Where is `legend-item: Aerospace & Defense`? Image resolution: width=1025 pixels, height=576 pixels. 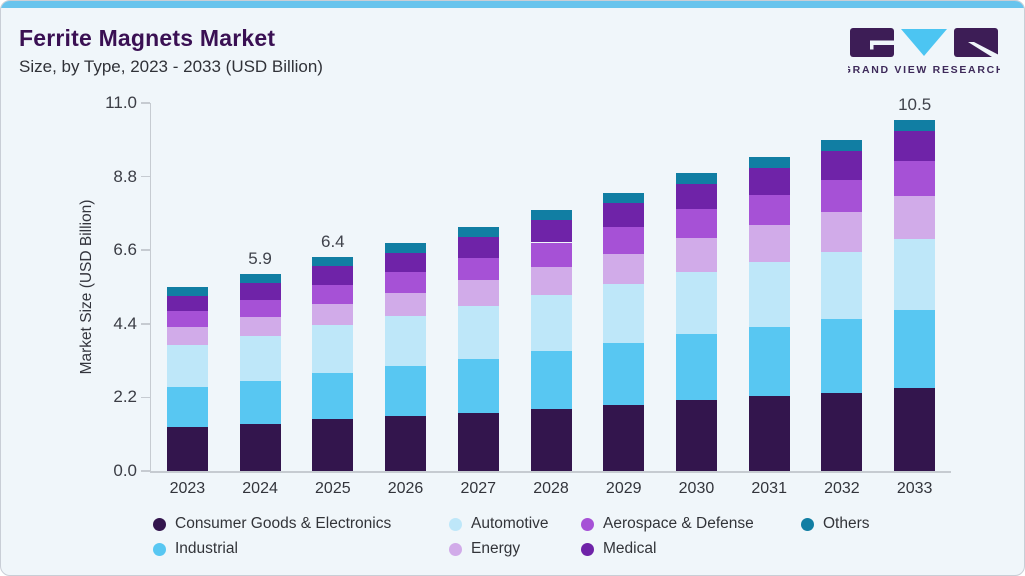
legend-item: Aerospace & Defense is located at coordinates (691, 524).